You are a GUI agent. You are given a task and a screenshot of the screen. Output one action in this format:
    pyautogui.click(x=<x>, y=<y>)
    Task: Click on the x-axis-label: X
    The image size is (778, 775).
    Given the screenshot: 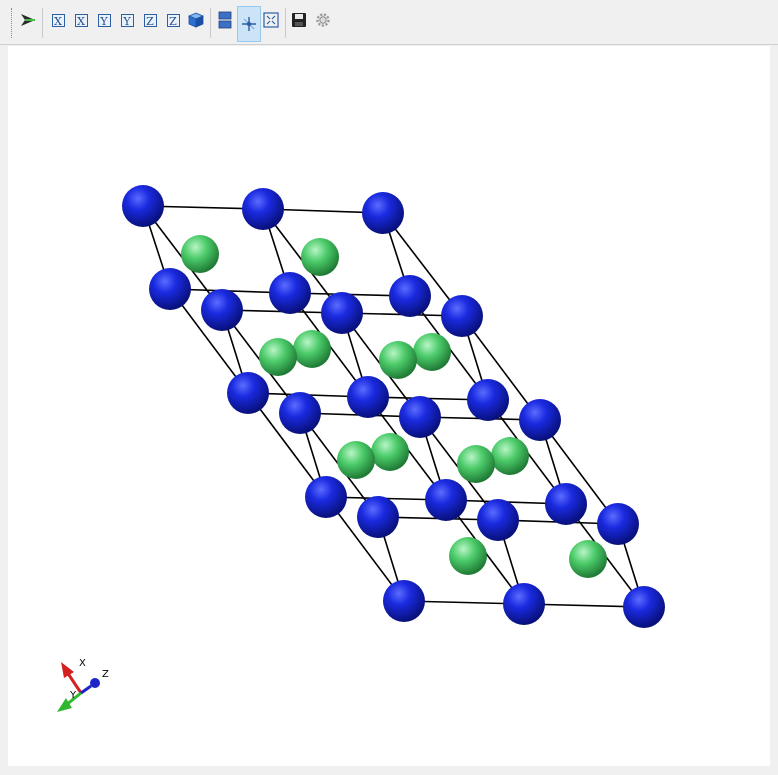 What is the action you would take?
    pyautogui.click(x=82, y=663)
    